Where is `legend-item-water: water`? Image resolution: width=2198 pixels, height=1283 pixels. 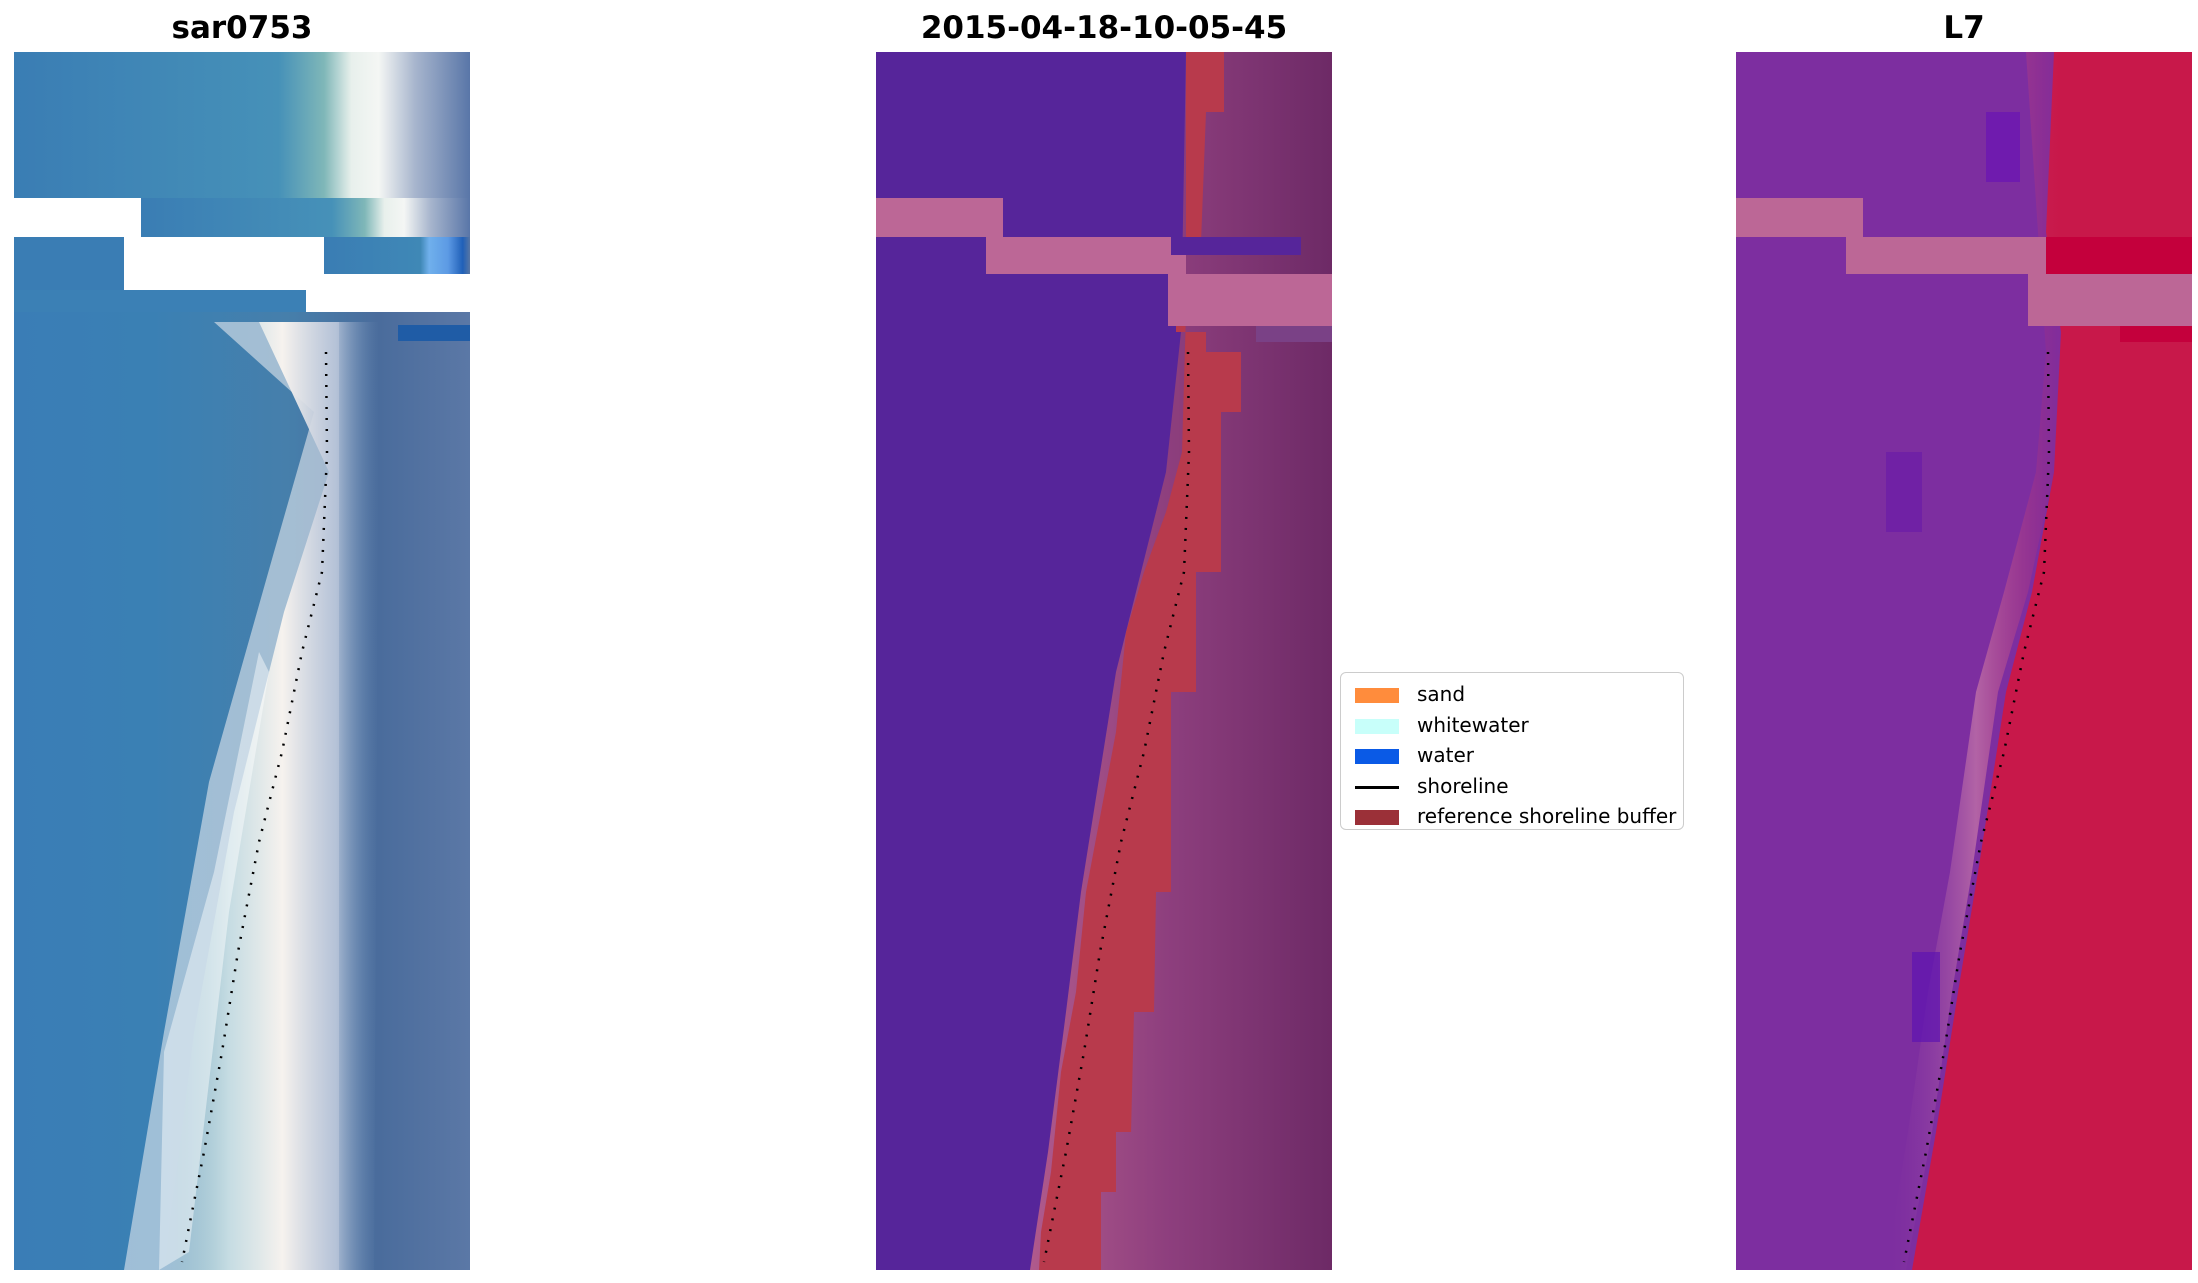
legend-item-water: water is located at coordinates (1516, 755).